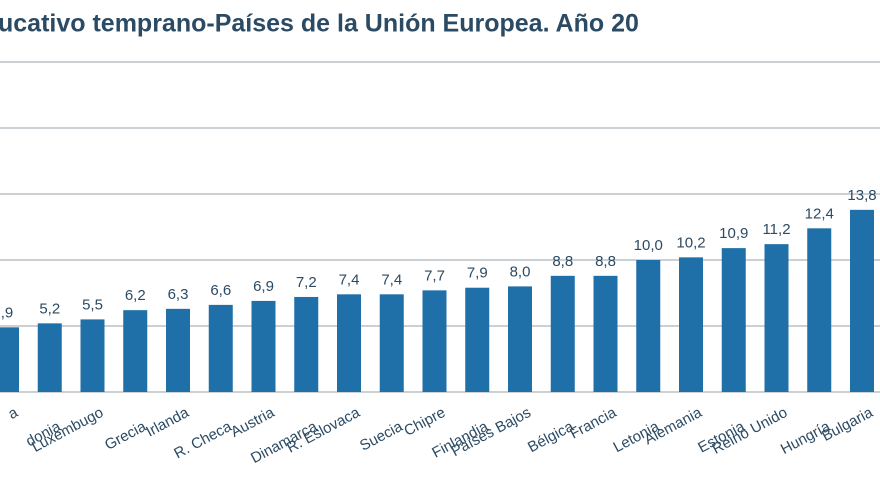 The image size is (880, 495). Describe the element at coordinates (434, 275) in the screenshot. I see `value-label: 7,7` at that location.